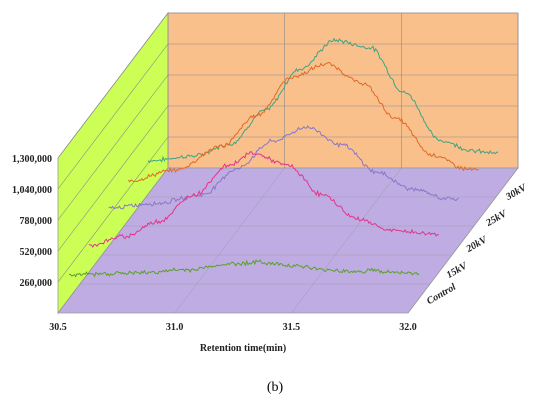 The image size is (550, 412). Describe the element at coordinates (275, 387) in the screenshot. I see `panel-label: (b)` at that location.